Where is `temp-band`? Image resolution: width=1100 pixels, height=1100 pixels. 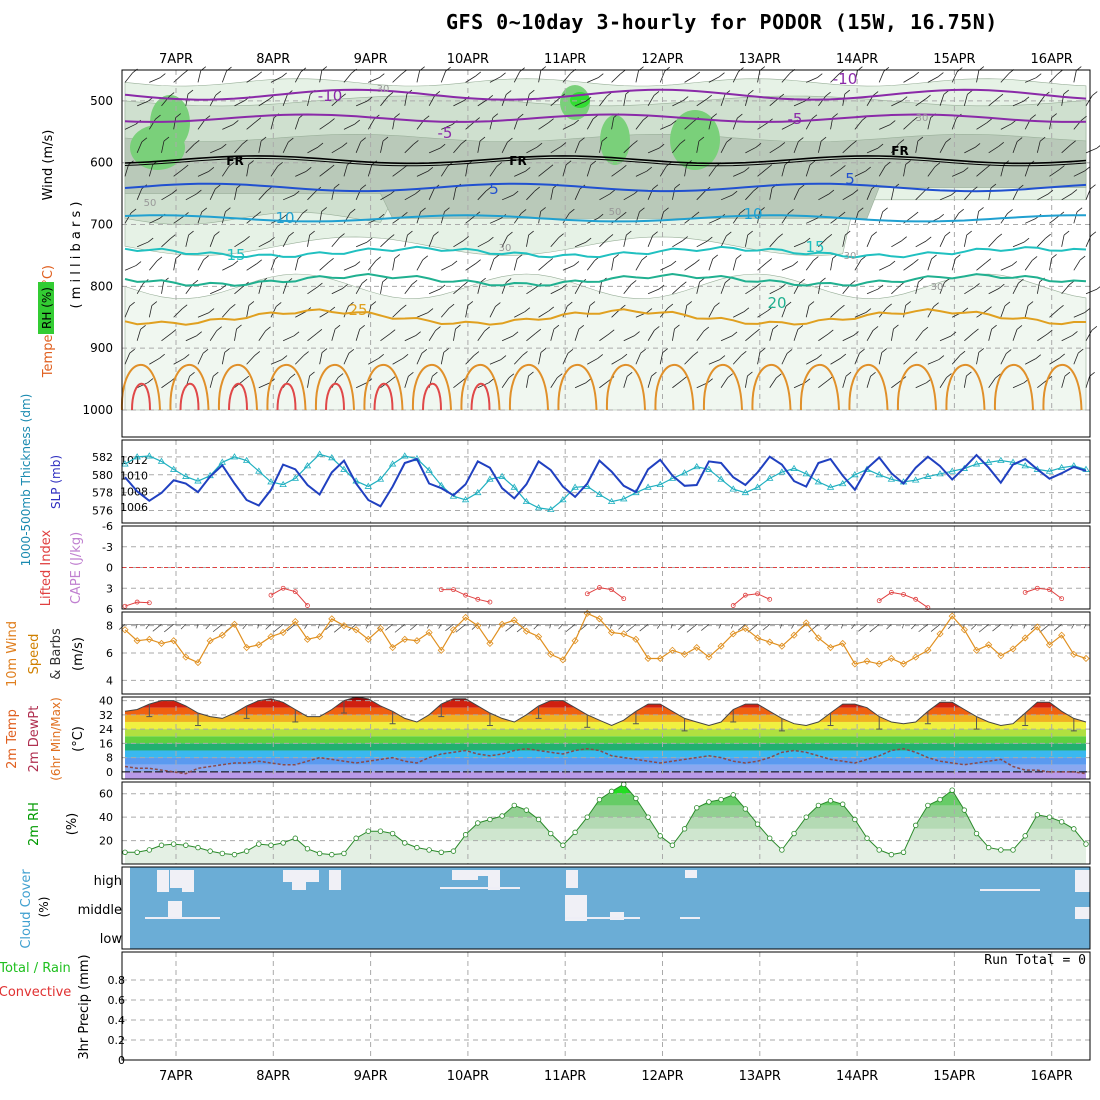 temp-band is located at coordinates (605, 775).